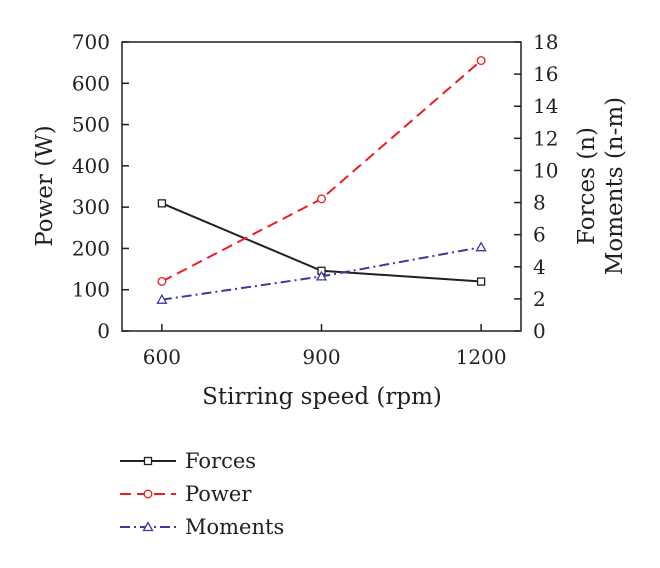  Describe the element at coordinates (321, 357) in the screenshot. I see `x-tick-label: 900` at that location.